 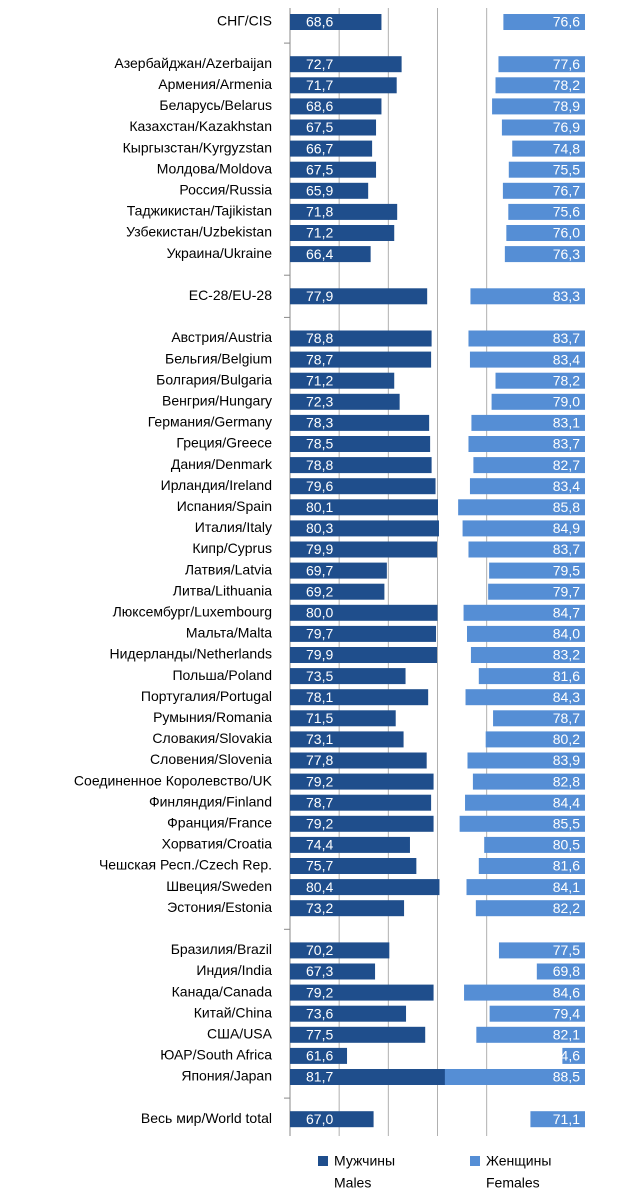 What do you see at coordinates (319, 866) in the screenshot?
I see `value-label: 75,7` at bounding box center [319, 866].